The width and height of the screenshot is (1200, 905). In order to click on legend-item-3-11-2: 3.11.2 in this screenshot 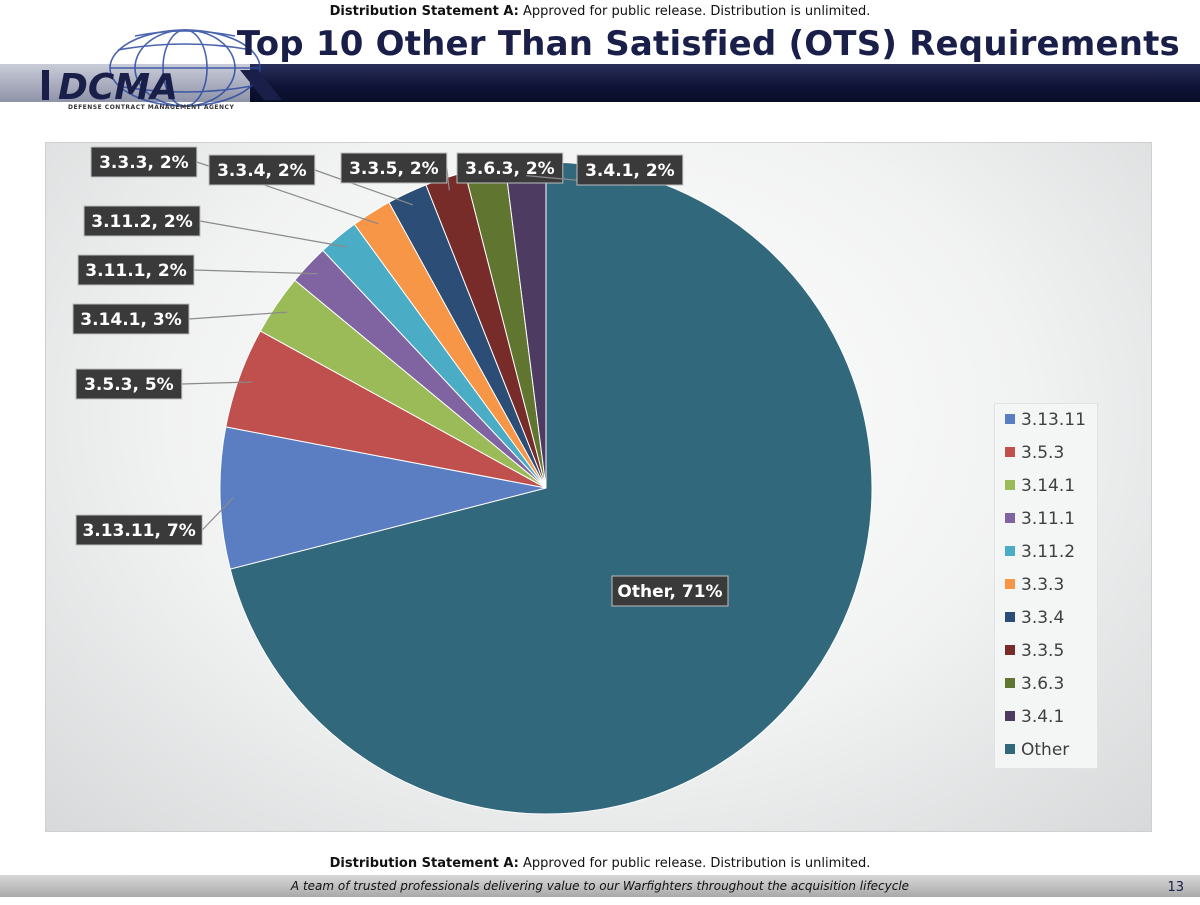, I will do `click(1040, 552)`.